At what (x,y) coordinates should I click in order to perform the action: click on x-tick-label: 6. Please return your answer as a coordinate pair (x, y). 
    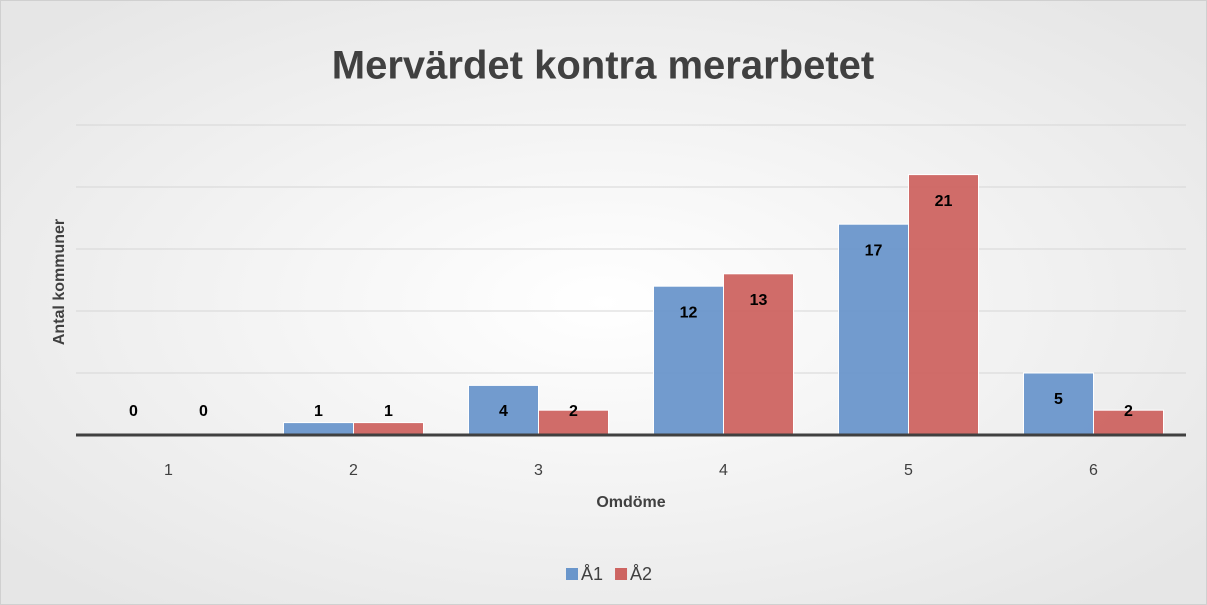
    Looking at the image, I should click on (1093, 470).